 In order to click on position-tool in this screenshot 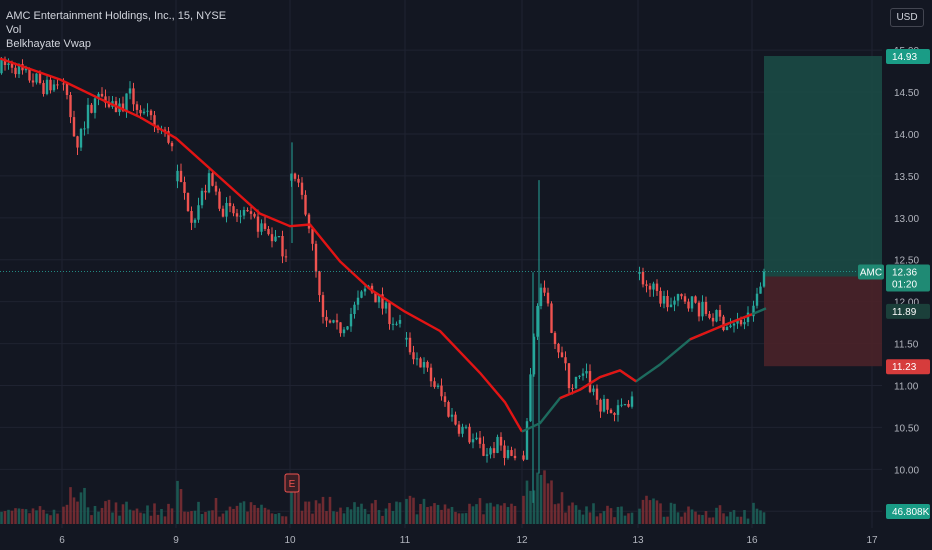, I will do `click(823, 211)`.